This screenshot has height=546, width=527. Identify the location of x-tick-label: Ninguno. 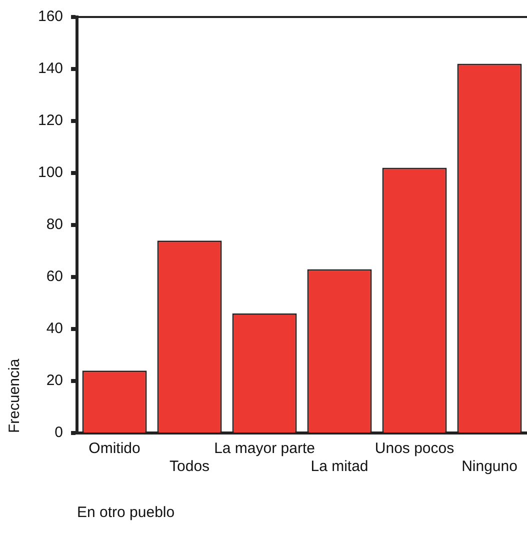
(490, 467).